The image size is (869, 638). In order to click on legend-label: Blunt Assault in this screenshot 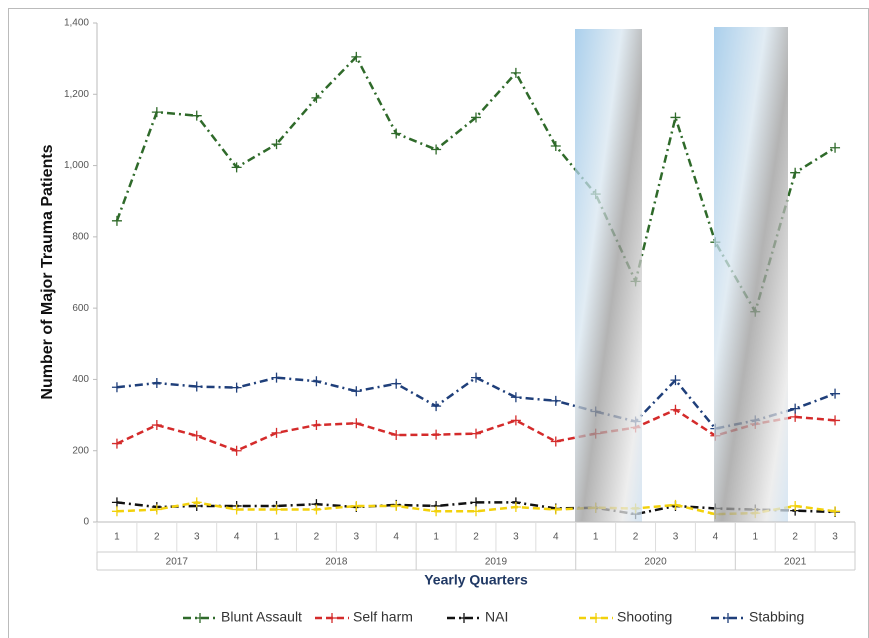, I will do `click(261, 617)`.